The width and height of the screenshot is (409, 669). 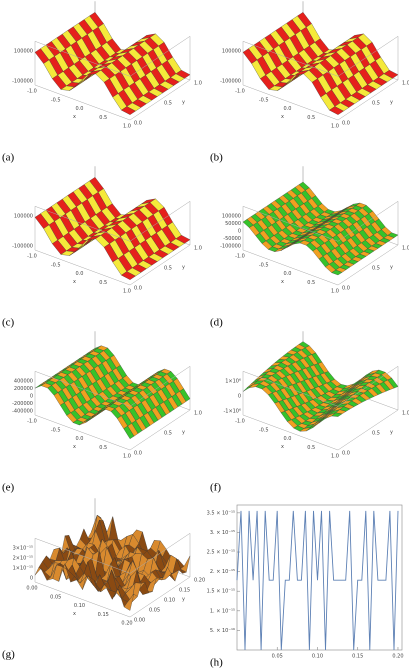 I want to click on z-tick-label: 1×10⁻¹⁵, so click(x=23, y=569).